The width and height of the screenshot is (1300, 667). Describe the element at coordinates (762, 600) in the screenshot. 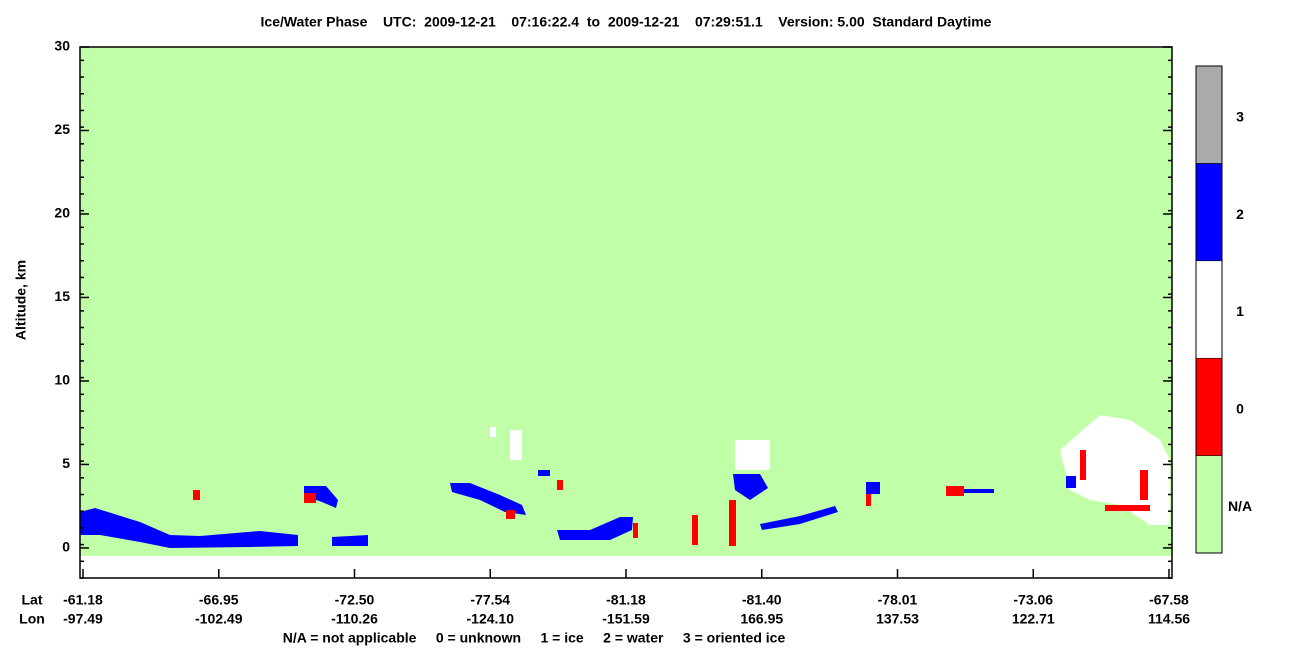

I see `lat-tick-label: -81.40` at that location.